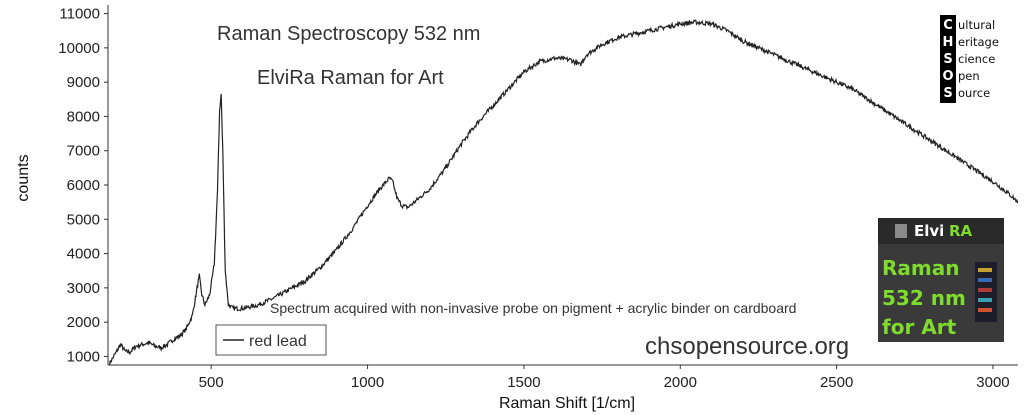  Describe the element at coordinates (919, 327) in the screenshot. I see `thumbnail-line-for-art: for Art` at that location.